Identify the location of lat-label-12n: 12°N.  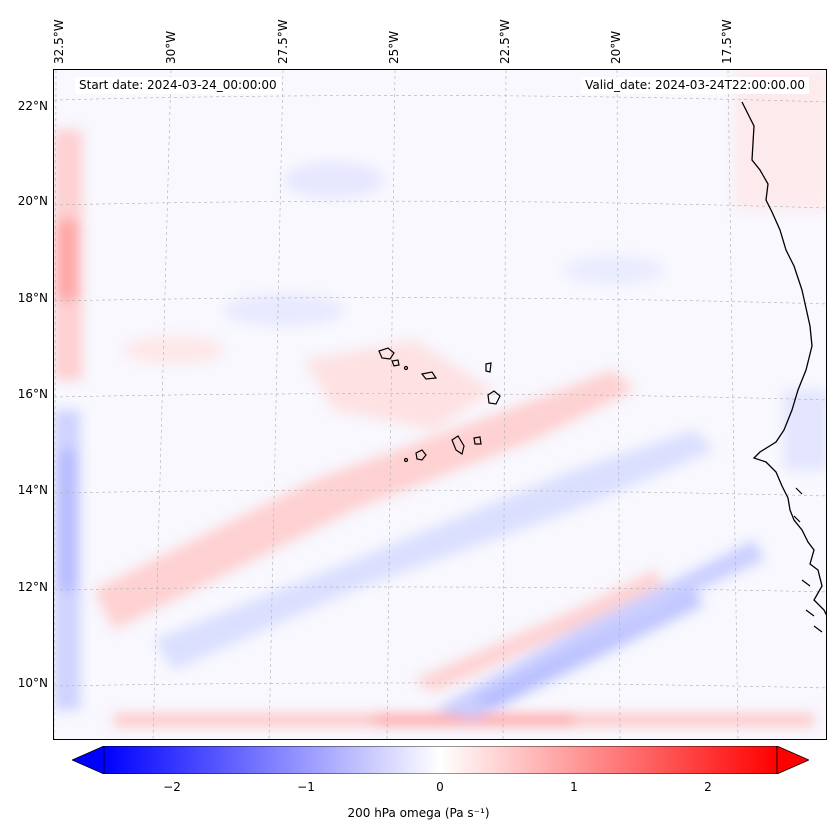
(32, 587).